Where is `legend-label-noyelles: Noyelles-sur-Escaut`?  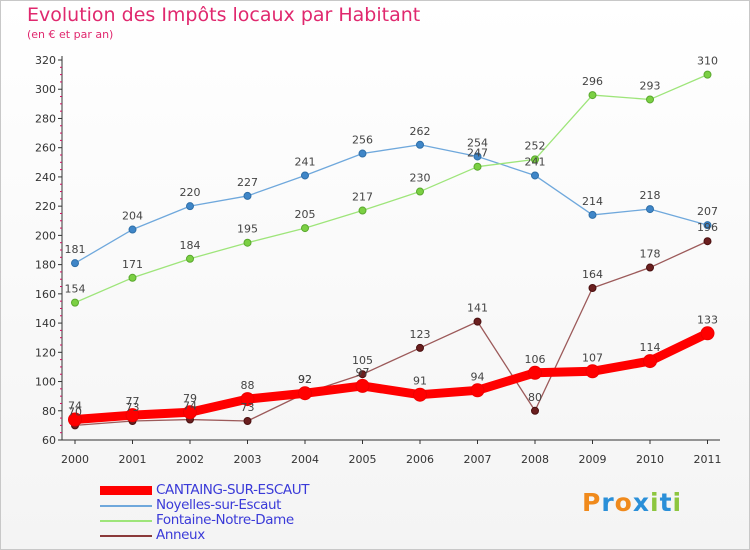
legend-label-noyelles: Noyelles-sur-Escaut is located at coordinates (219, 505).